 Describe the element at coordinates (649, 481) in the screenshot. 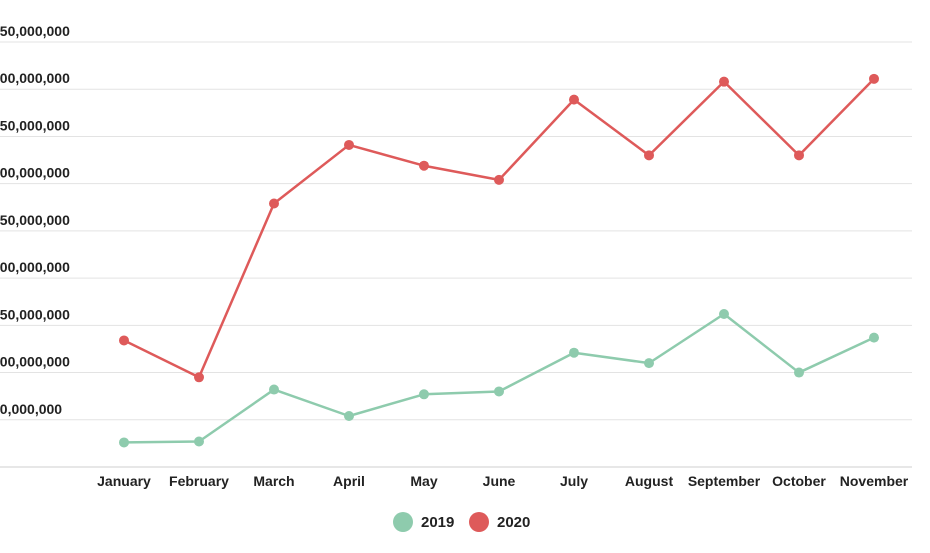

I see `x-tick-label: August` at that location.